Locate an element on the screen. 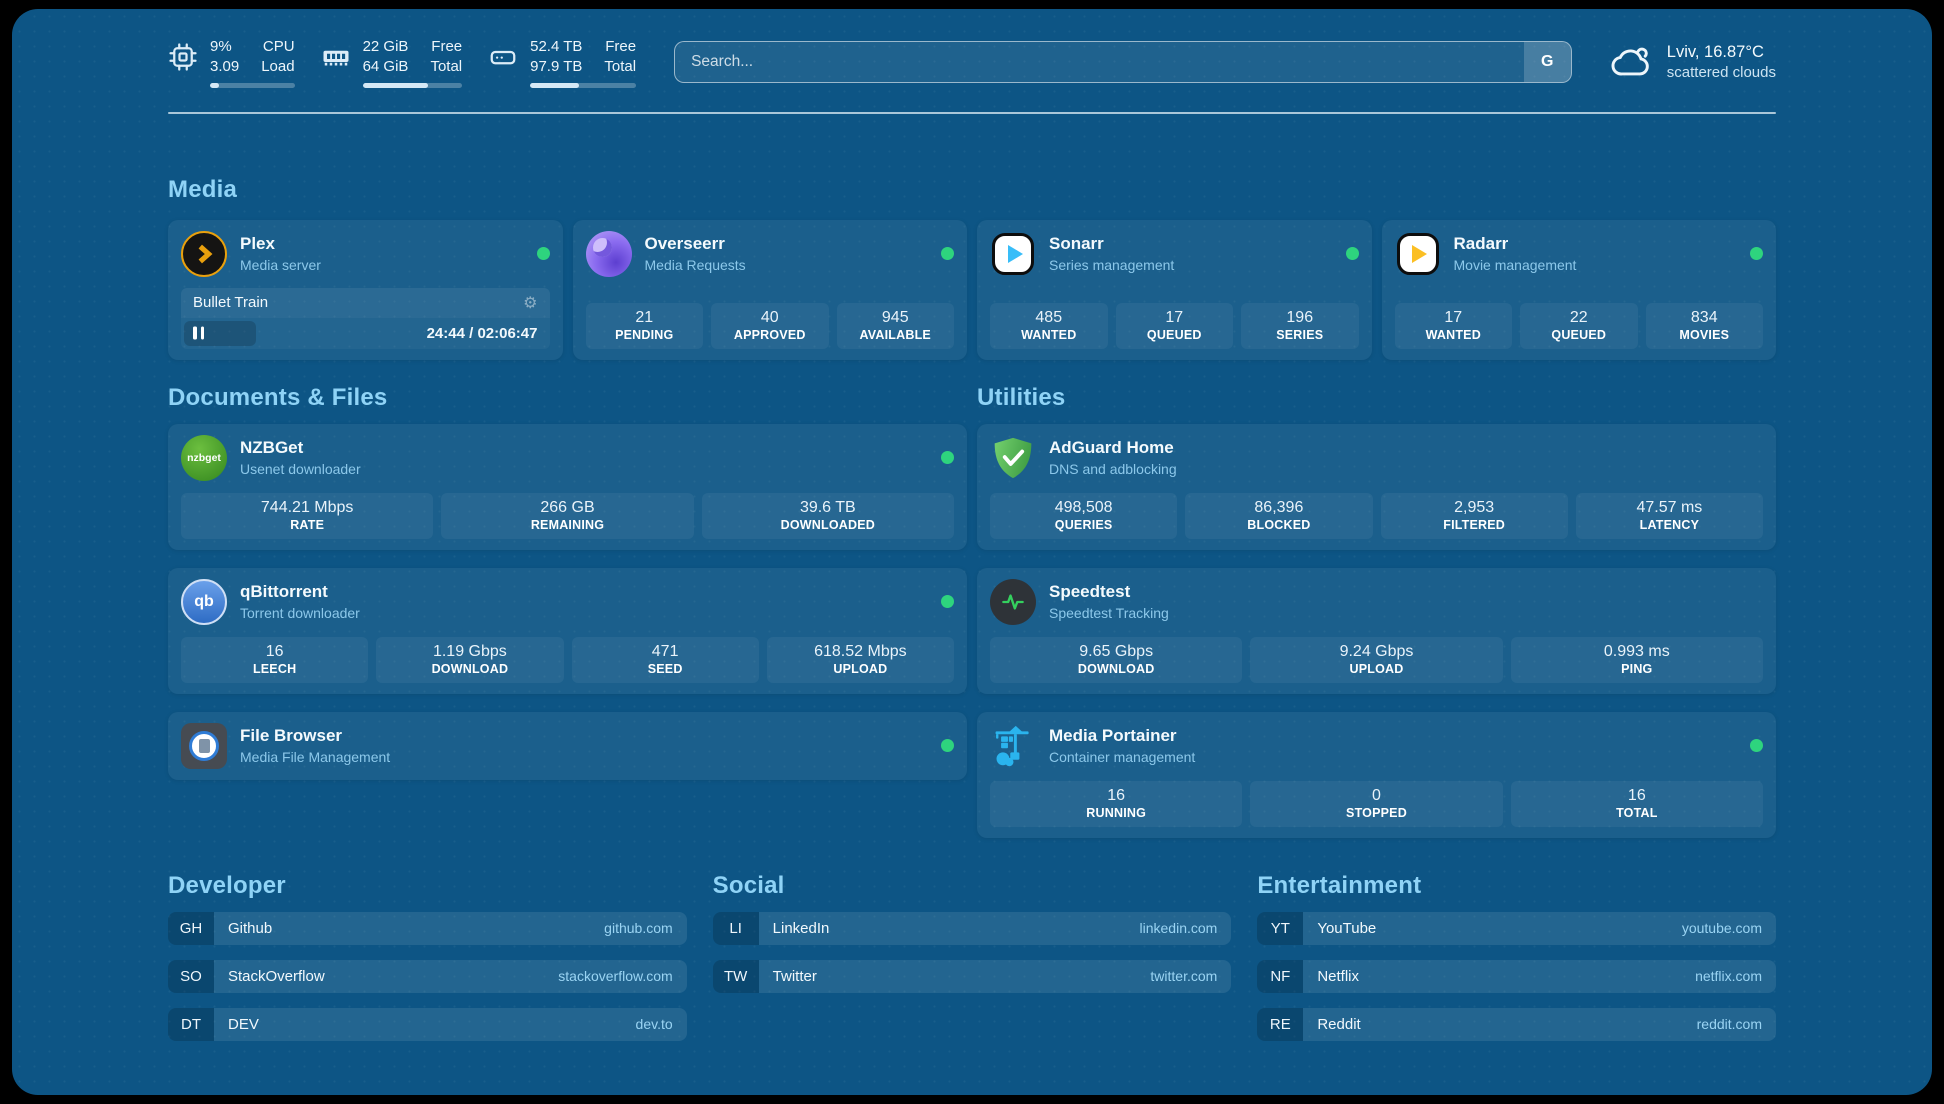 This screenshot has width=1944, height=1104. cpu-load-label: Load is located at coordinates (278, 67).